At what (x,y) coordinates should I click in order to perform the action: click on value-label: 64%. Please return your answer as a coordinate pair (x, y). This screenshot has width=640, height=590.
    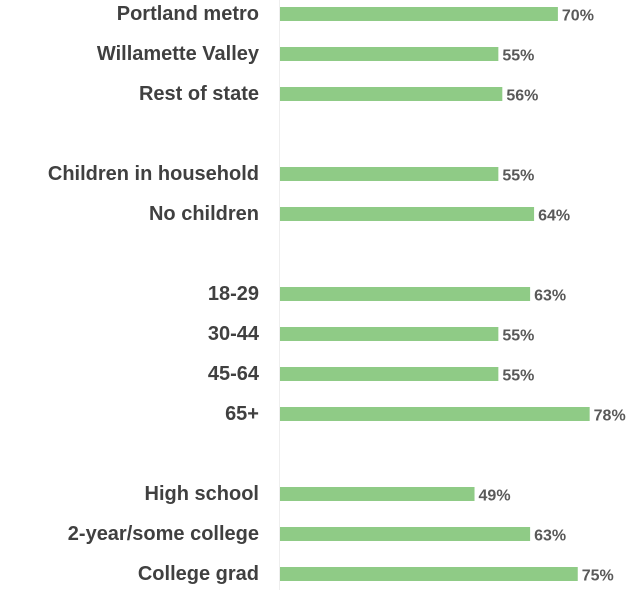
    Looking at the image, I should click on (554, 216).